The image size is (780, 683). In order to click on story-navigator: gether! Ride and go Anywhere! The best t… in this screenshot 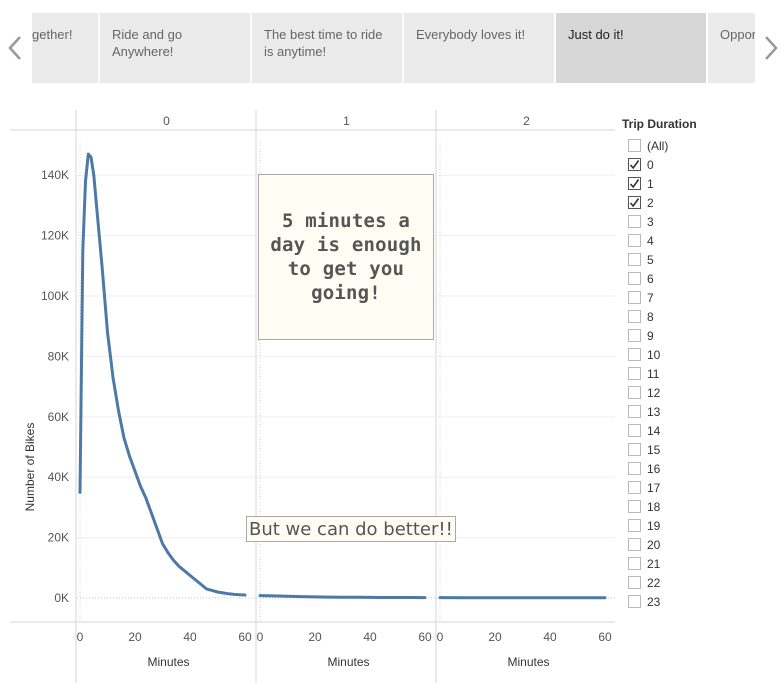, I will do `click(390, 50)`.